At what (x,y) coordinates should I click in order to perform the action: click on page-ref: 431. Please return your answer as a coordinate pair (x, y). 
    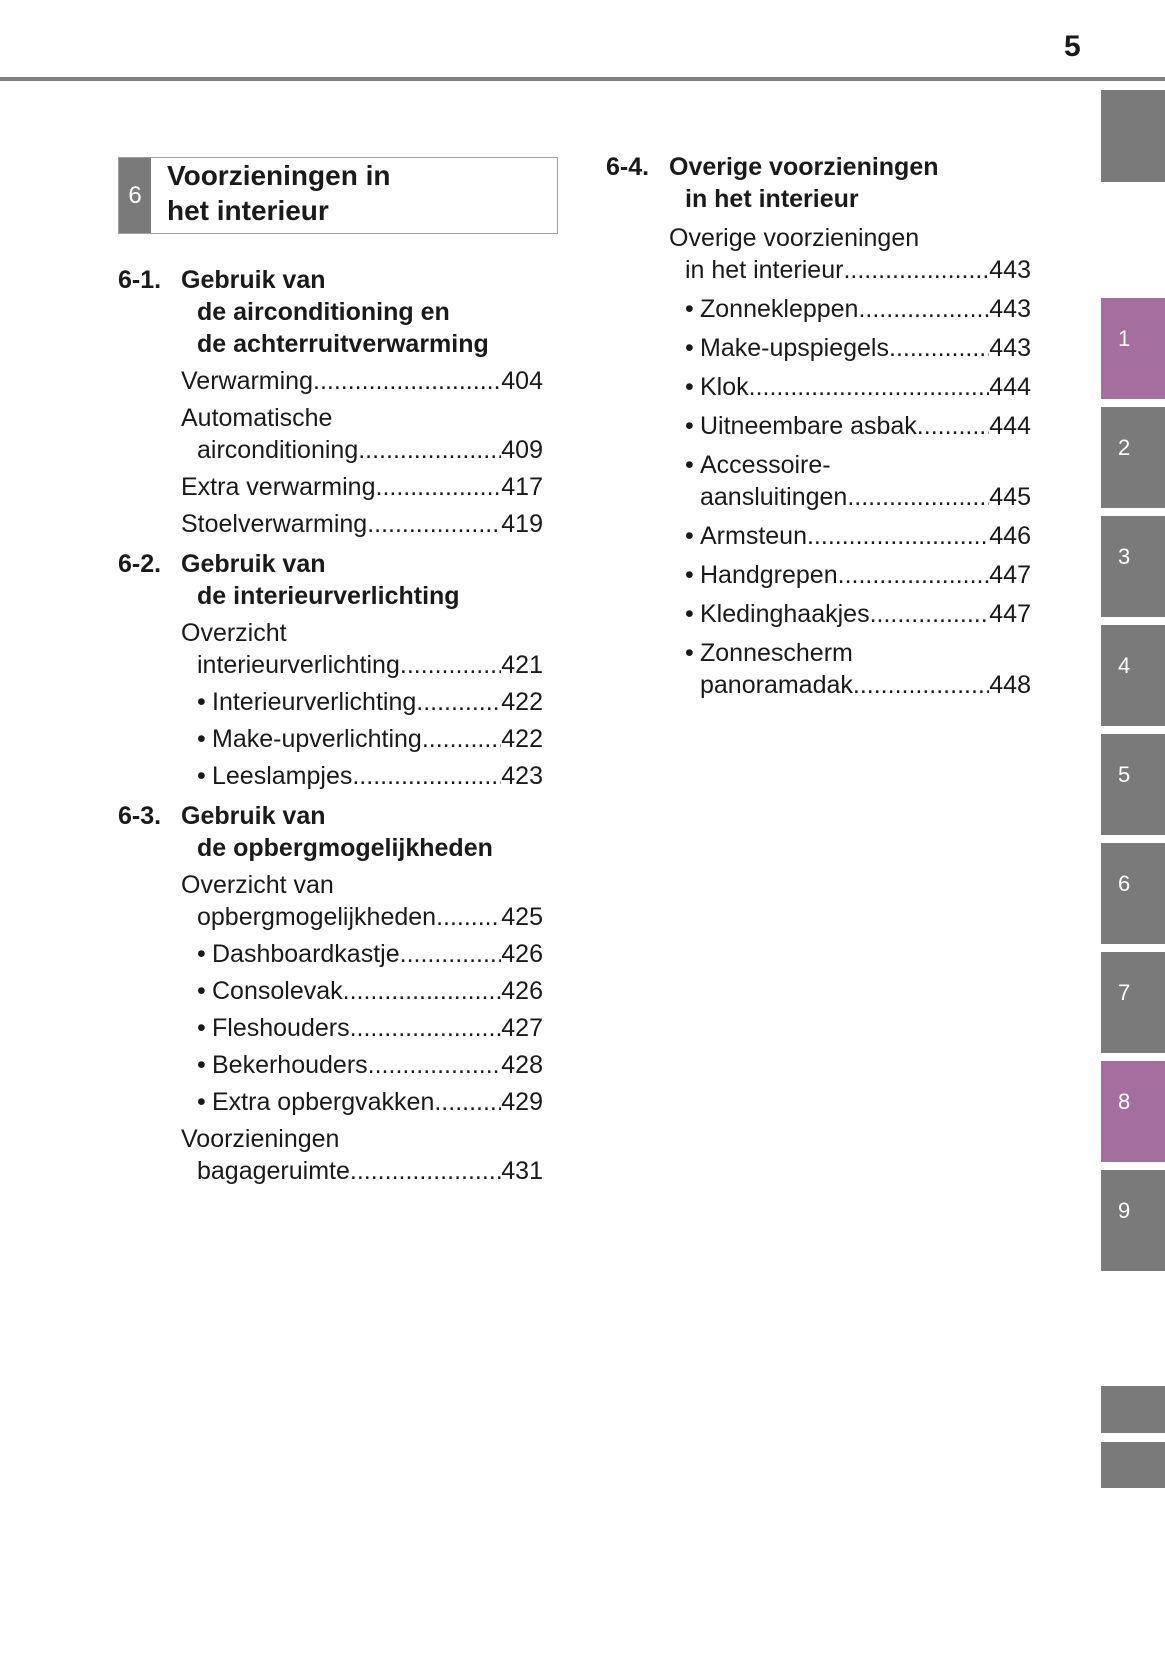
    Looking at the image, I should click on (522, 1171).